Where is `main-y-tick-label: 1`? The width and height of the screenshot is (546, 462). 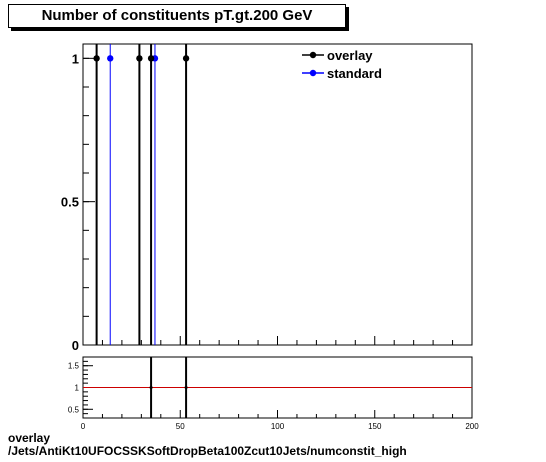
main-y-tick-label: 1 is located at coordinates (75, 58).